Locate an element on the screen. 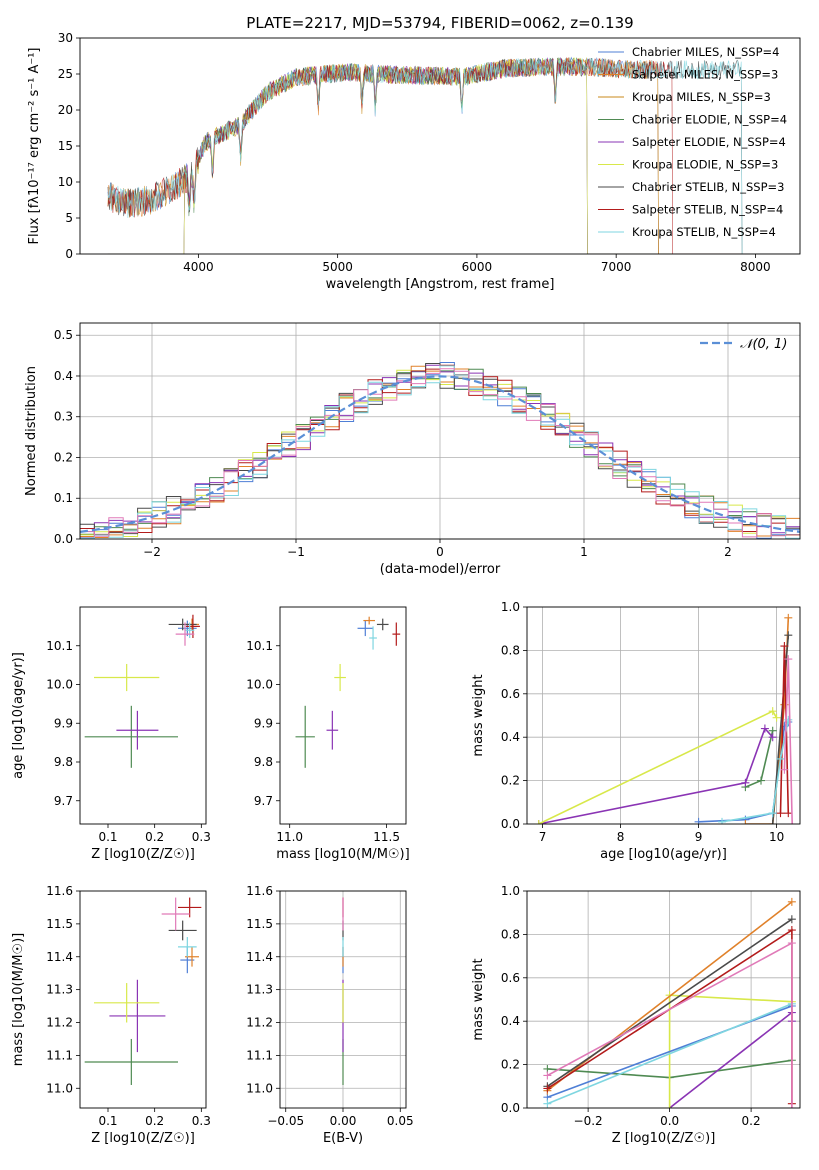 The width and height of the screenshot is (819, 1170). x-tick-label: 0.00 is located at coordinates (343, 1121).